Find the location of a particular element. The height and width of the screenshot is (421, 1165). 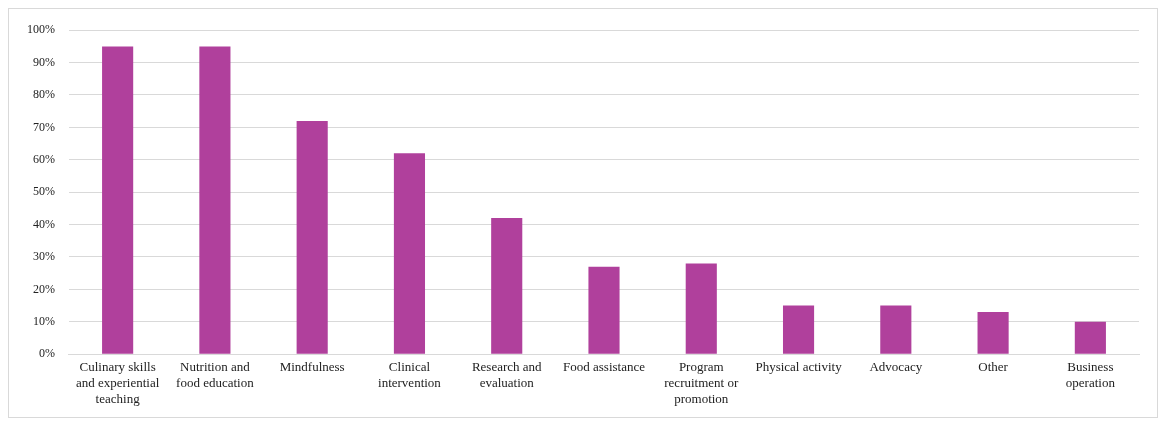

x-tick-label: Clinical intervention is located at coordinates (410, 375).